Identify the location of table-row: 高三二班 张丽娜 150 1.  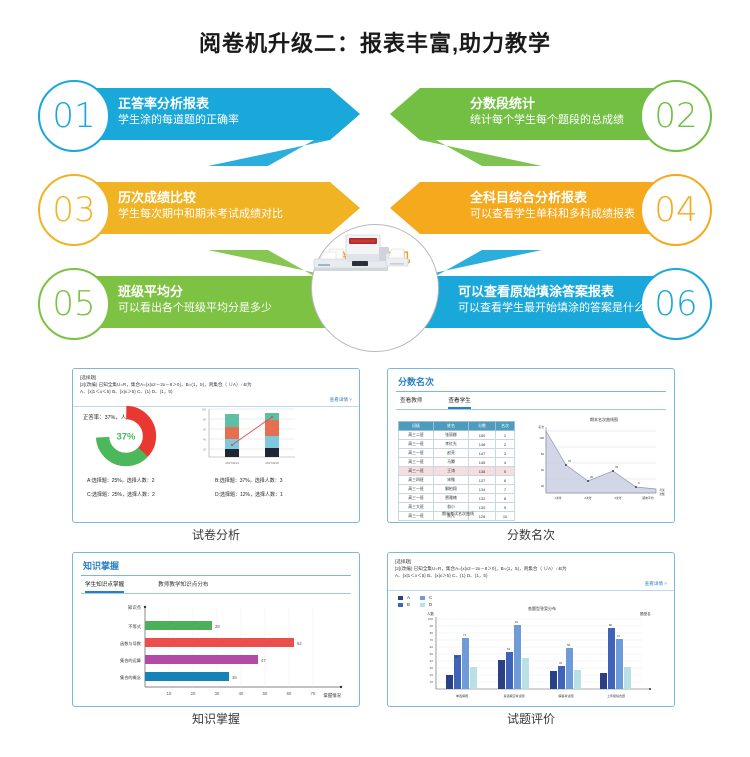
(456, 435).